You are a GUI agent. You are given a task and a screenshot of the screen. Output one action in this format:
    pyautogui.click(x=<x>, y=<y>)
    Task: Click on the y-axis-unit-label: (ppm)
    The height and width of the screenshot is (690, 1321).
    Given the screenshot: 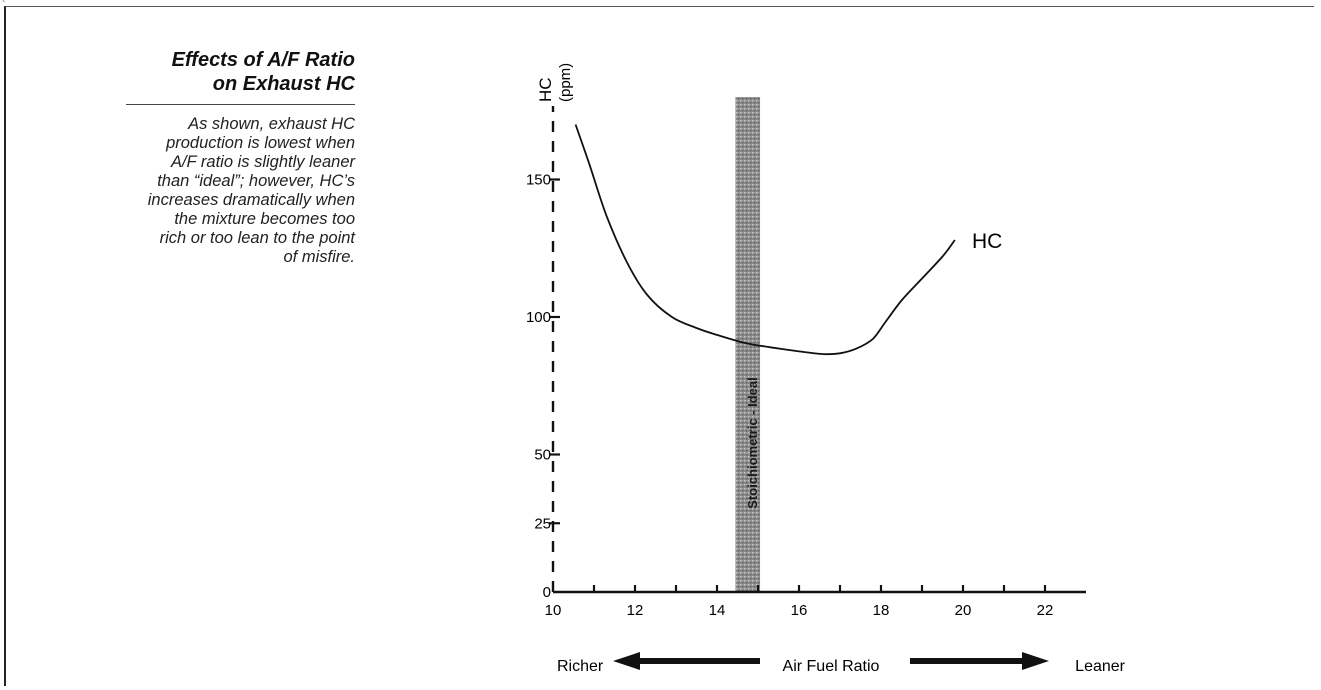 What is the action you would take?
    pyautogui.click(x=565, y=82)
    